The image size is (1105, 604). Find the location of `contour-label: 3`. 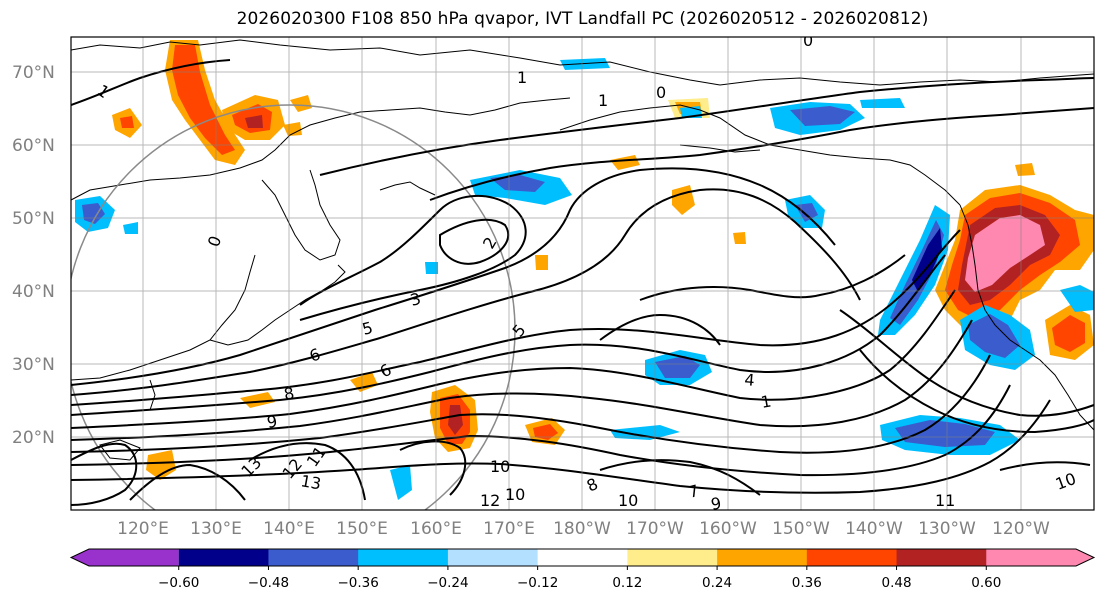

contour-label: 3 is located at coordinates (415, 299).